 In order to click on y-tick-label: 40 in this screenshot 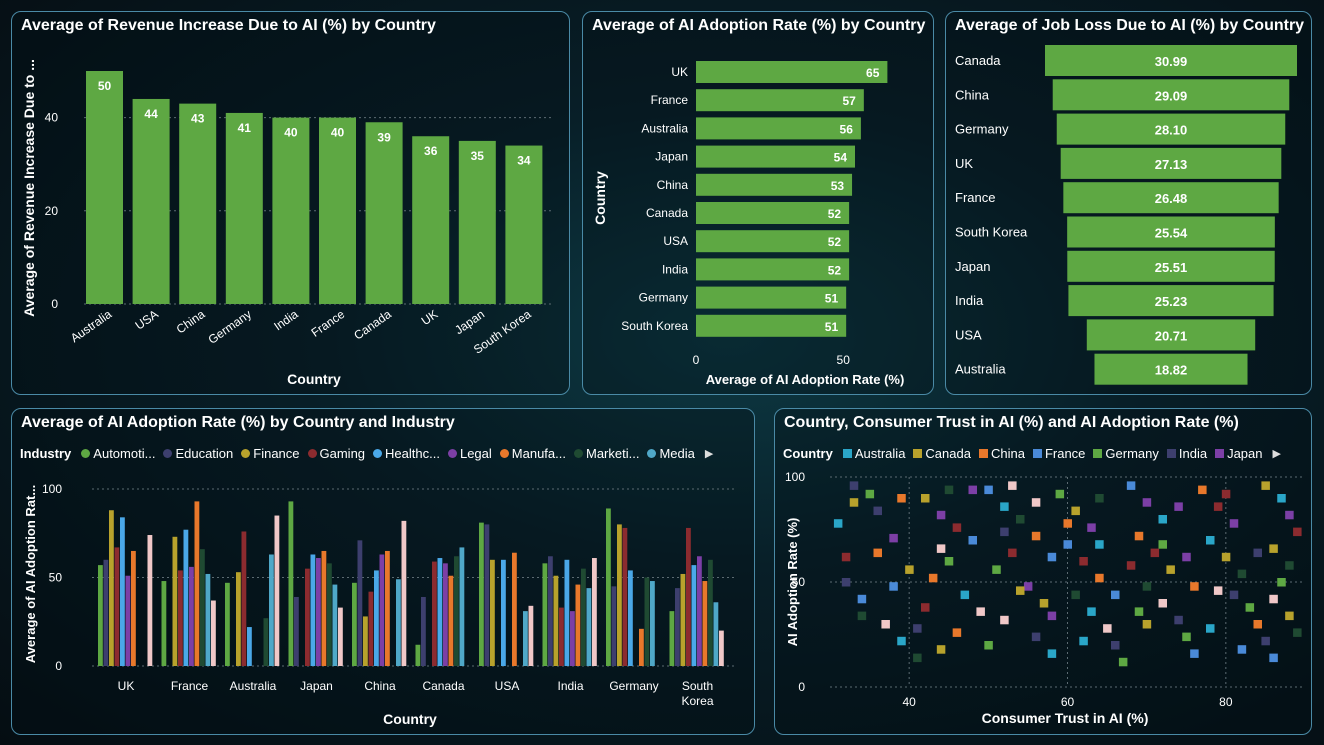, I will do `click(52, 118)`.